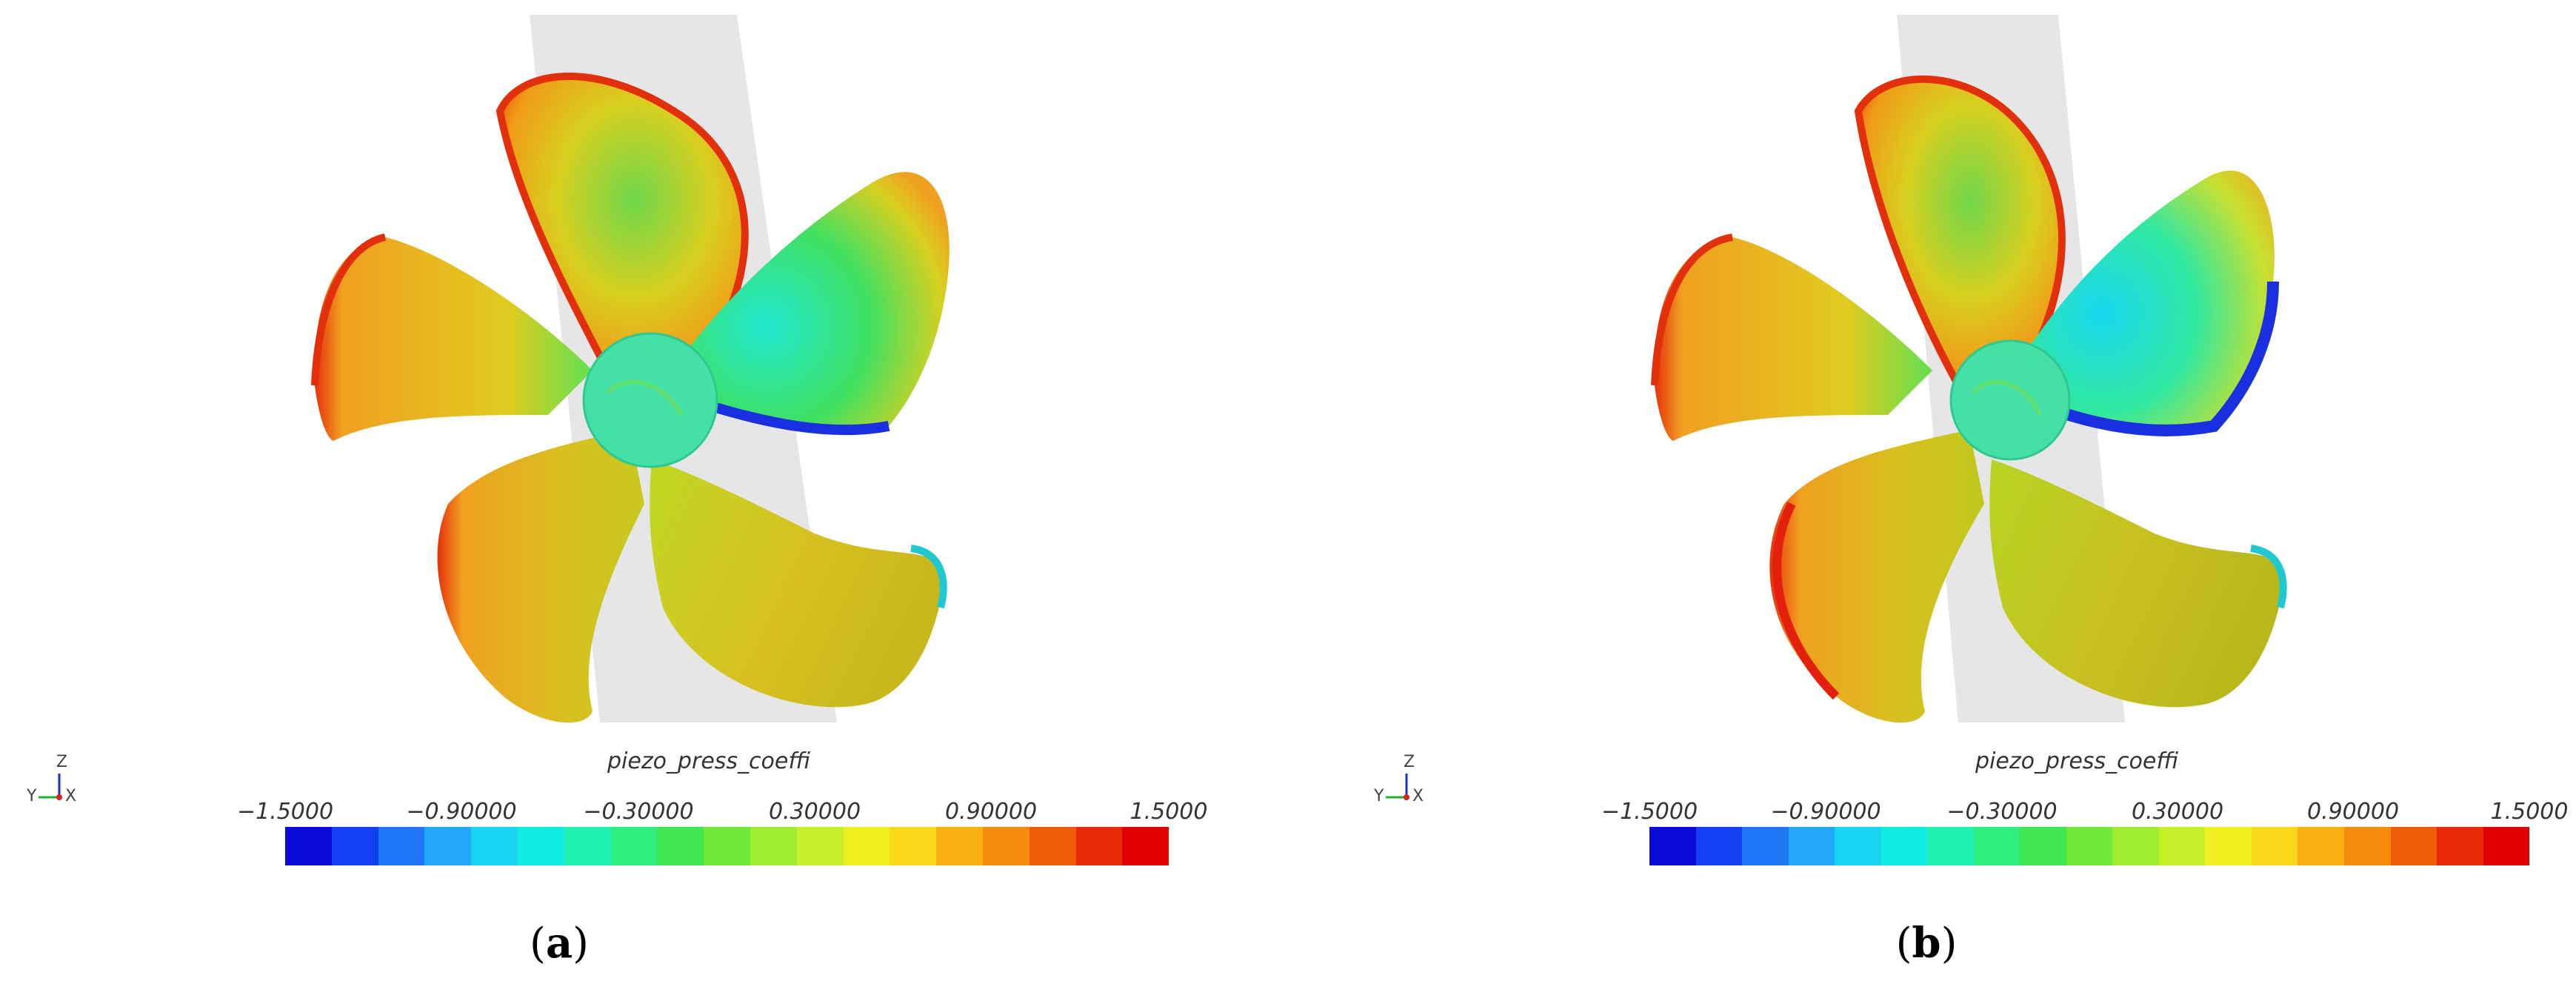  What do you see at coordinates (1926, 943) in the screenshot?
I see `panel-caption-b: (b)` at bounding box center [1926, 943].